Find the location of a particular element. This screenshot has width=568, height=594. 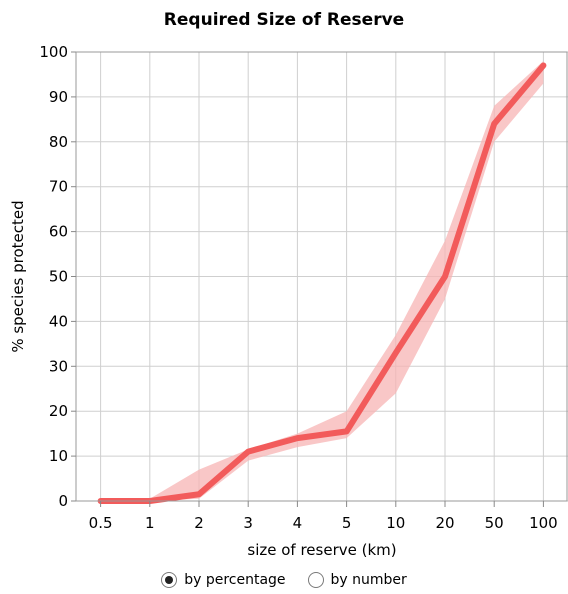

by-percentage-label: by percentage is located at coordinates (235, 580).